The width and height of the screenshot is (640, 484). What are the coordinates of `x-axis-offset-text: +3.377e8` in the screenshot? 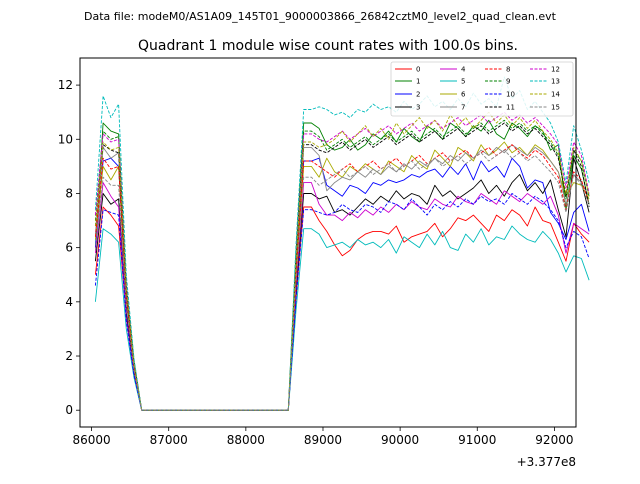 It's located at (546, 462).